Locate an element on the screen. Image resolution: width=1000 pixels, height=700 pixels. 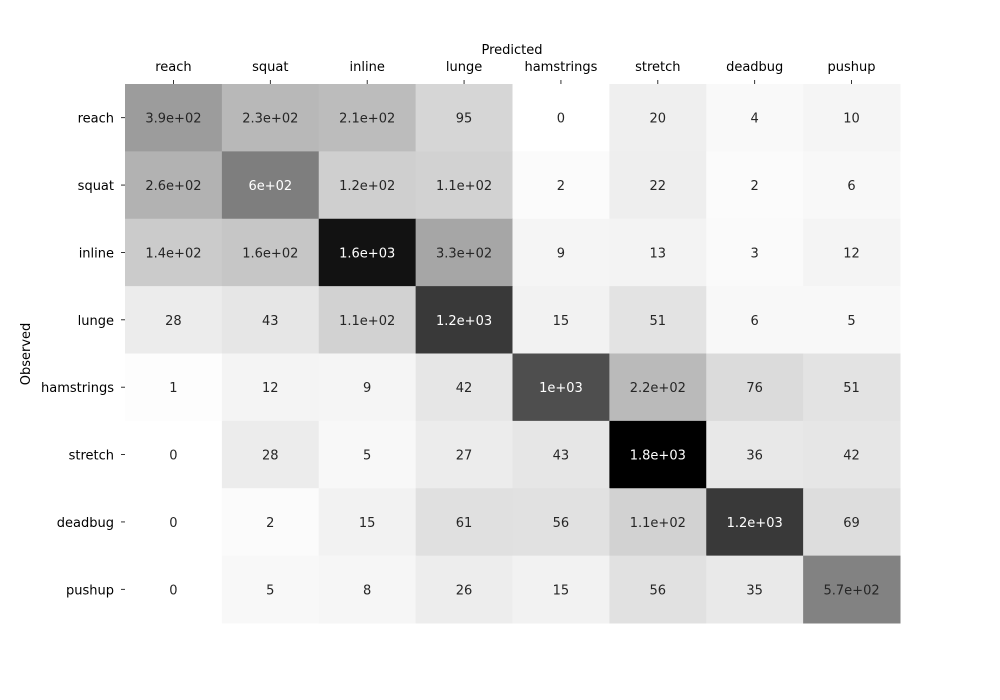
y-tick-label: hamstrings is located at coordinates (77, 388).